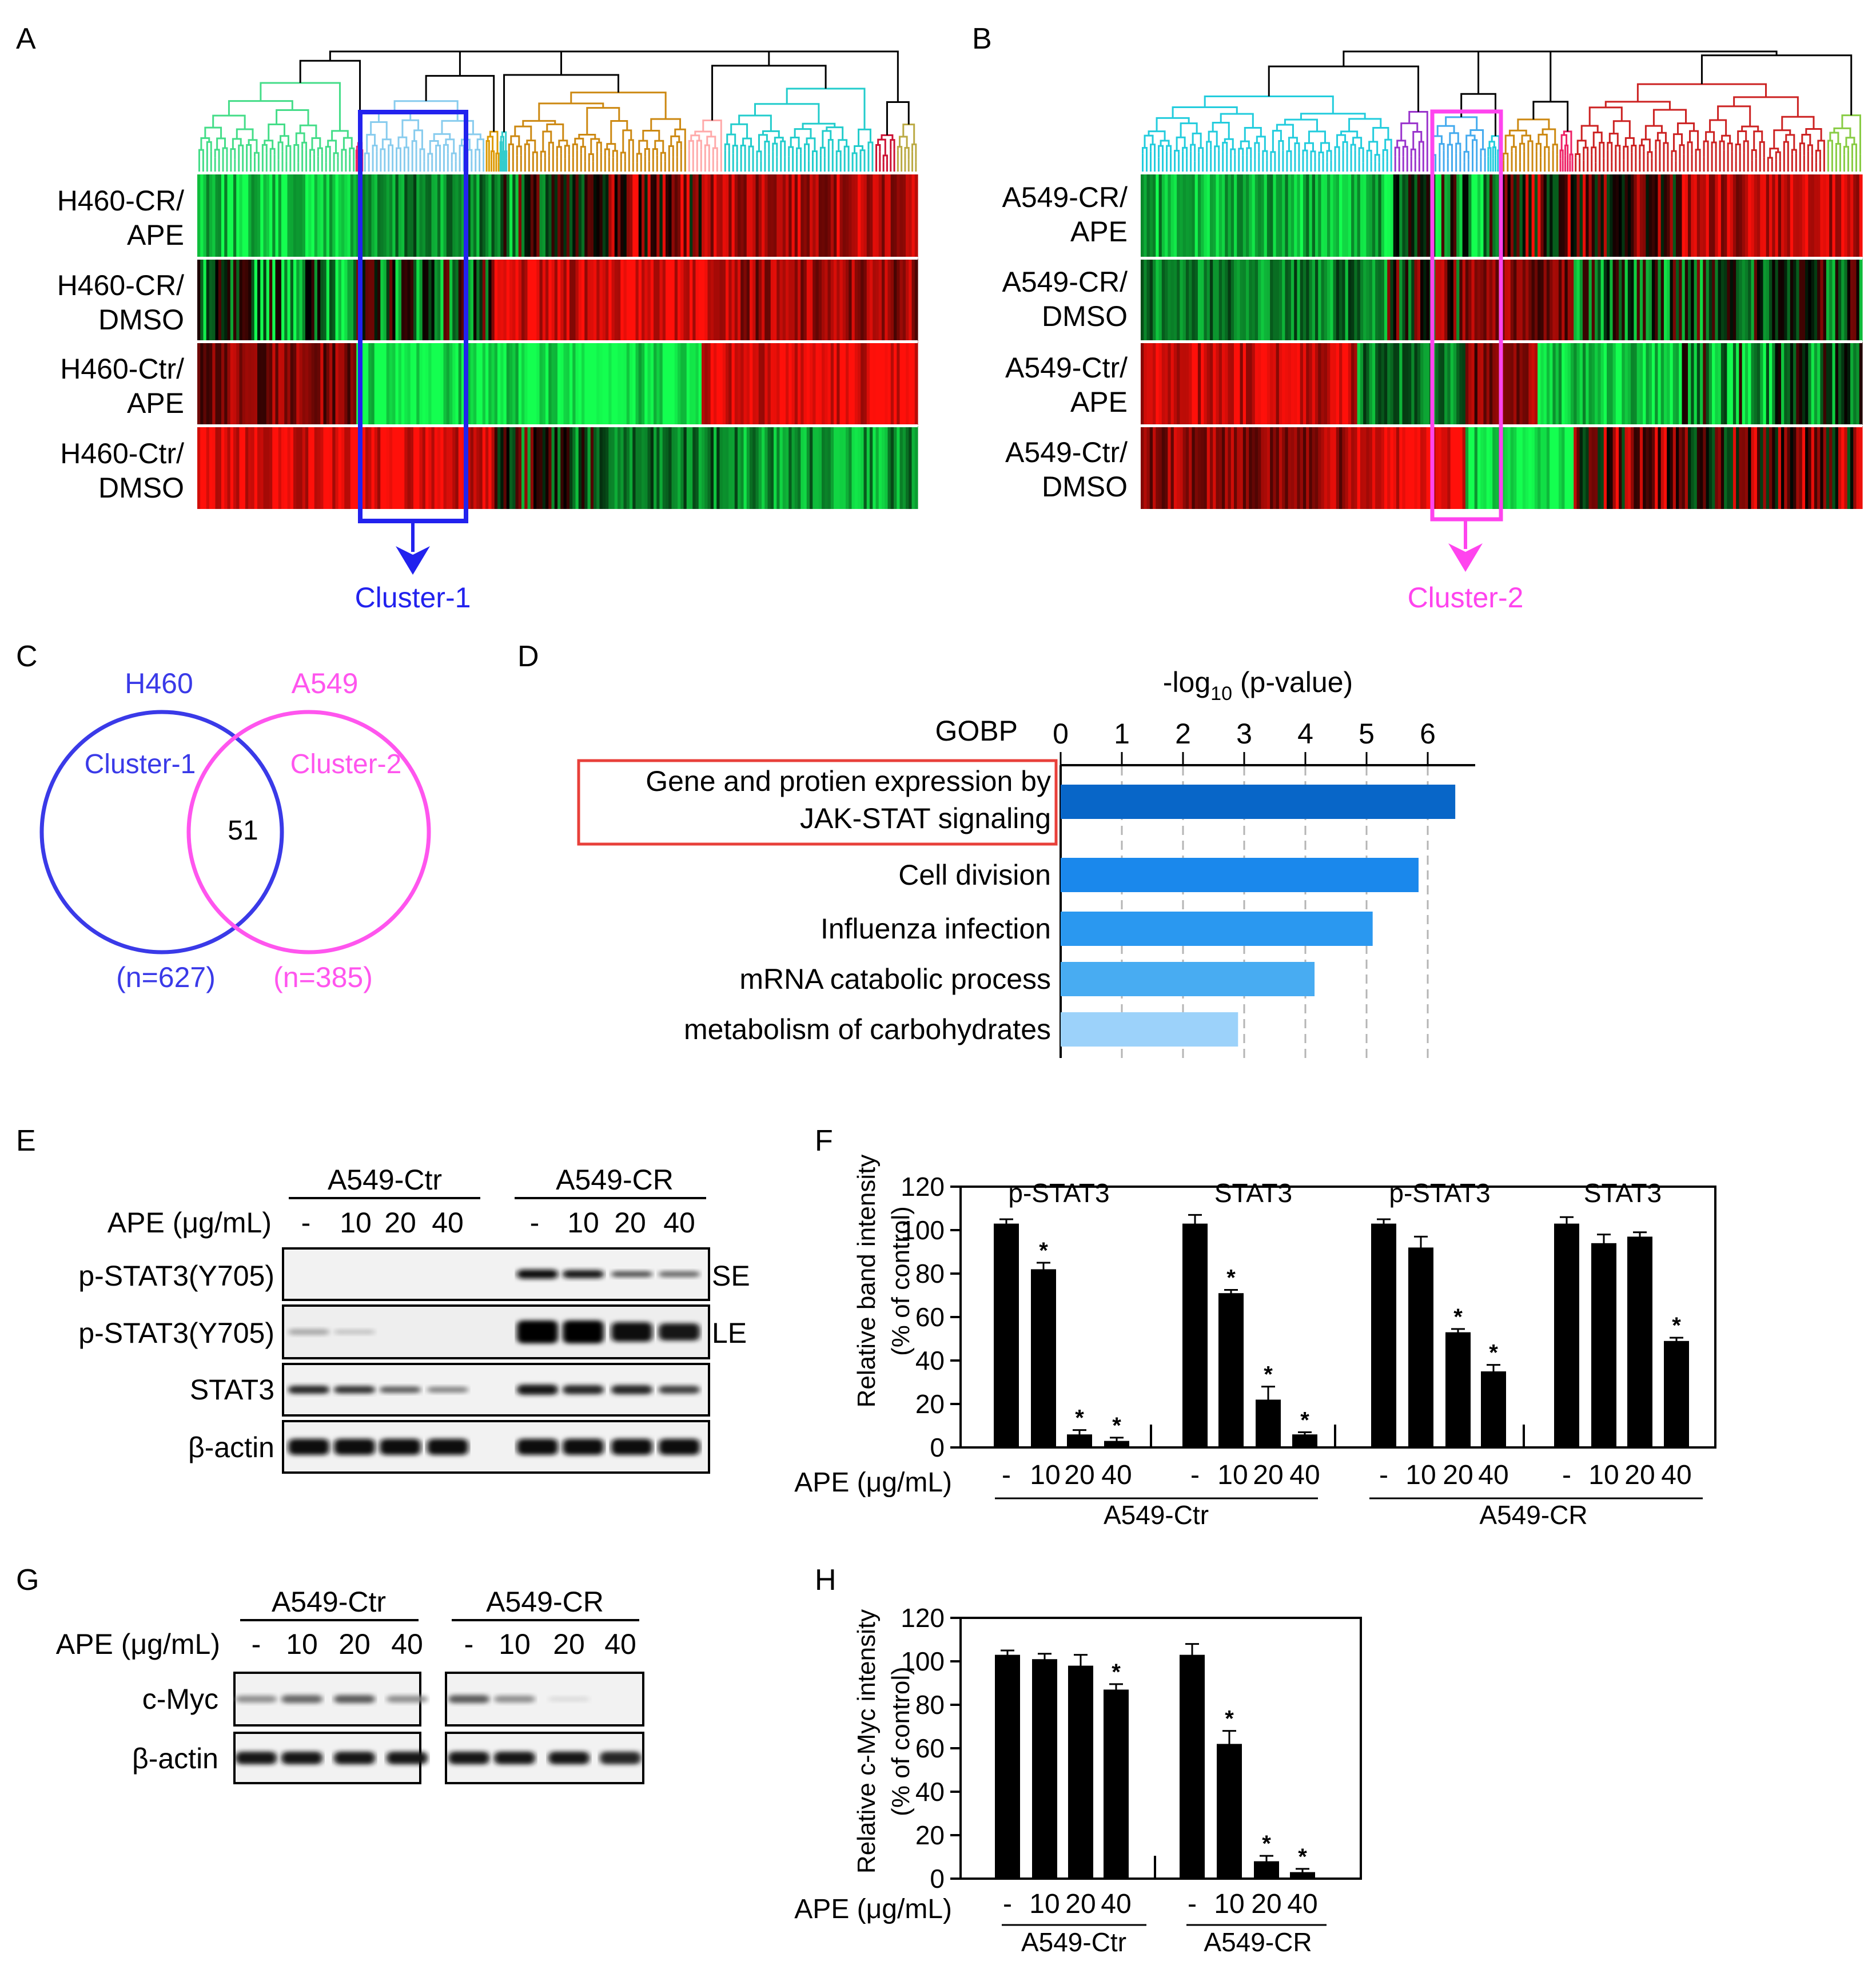 The image size is (1876, 1969). I want to click on bar, so click(1006, 1335).